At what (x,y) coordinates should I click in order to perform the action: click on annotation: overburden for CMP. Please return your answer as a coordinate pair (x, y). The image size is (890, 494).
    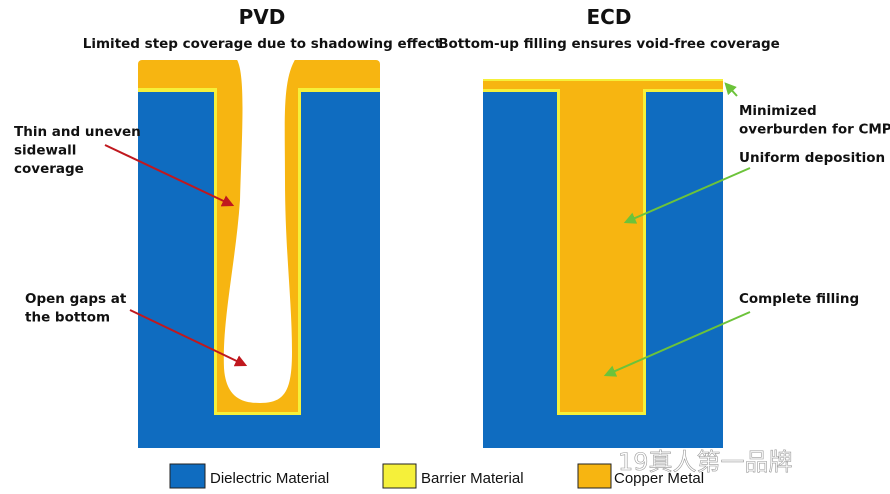
    Looking at the image, I should click on (814, 130).